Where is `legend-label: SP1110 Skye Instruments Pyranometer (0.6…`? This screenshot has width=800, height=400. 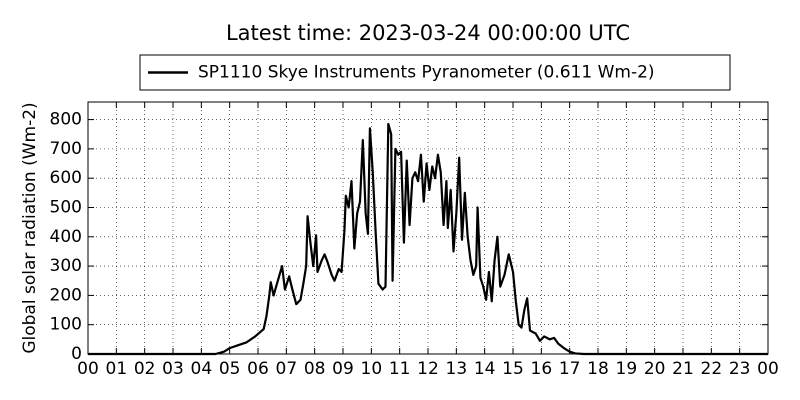
legend-label: SP1110 Skye Instruments Pyranometer (0.6… is located at coordinates (426, 73).